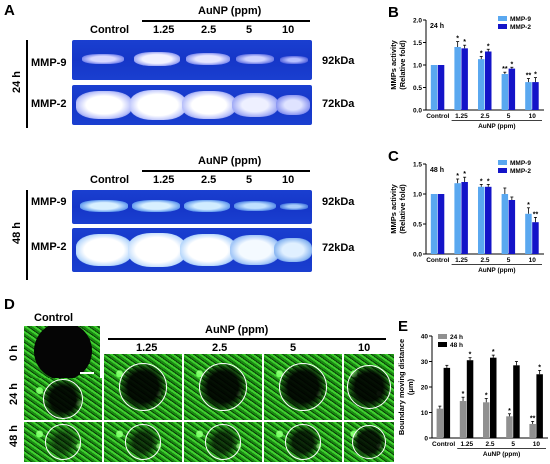 This screenshot has width=550, height=464. I want to click on chart-e-legend-label-0: 24 h, so click(456, 337).